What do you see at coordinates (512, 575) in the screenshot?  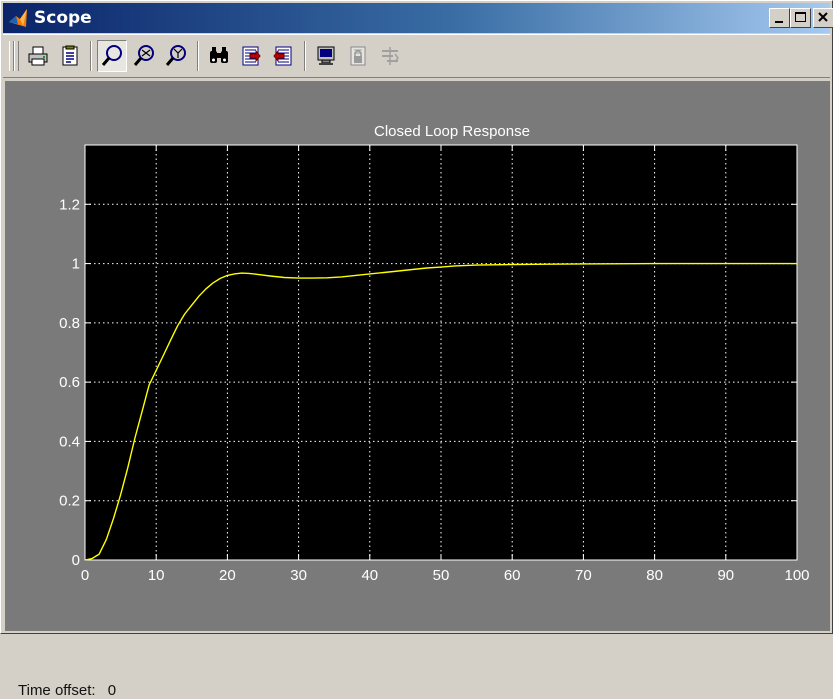 I see `x-tick-label: 60` at bounding box center [512, 575].